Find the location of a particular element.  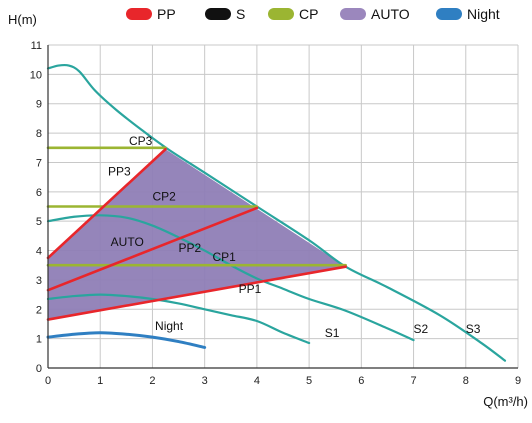

x-tick-label: 8 is located at coordinates (466, 381).